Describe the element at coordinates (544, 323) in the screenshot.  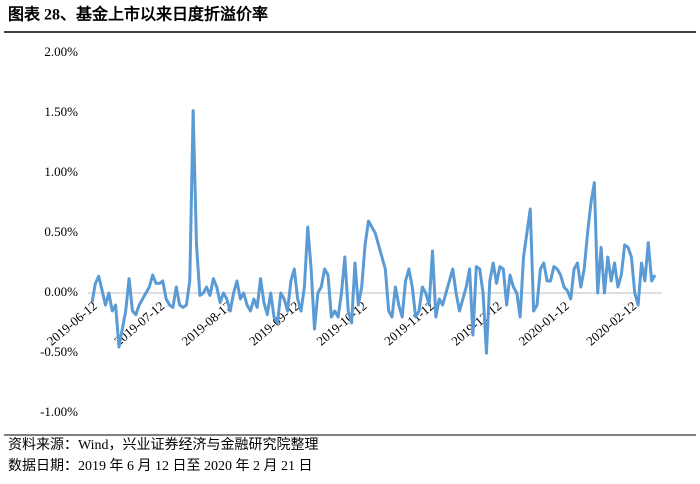
I see `x-tick-label: 2020-01-12` at that location.